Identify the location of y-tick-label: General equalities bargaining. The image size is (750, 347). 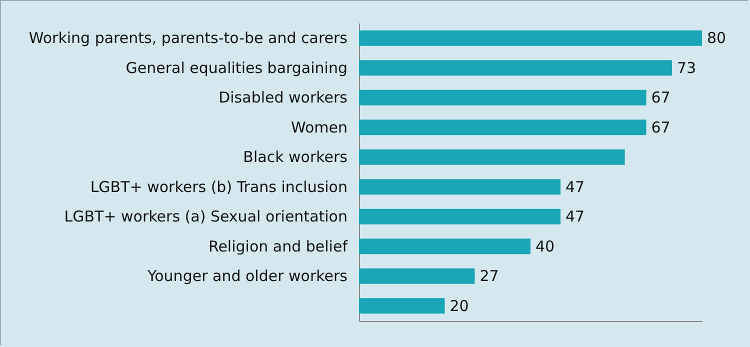
(237, 67).